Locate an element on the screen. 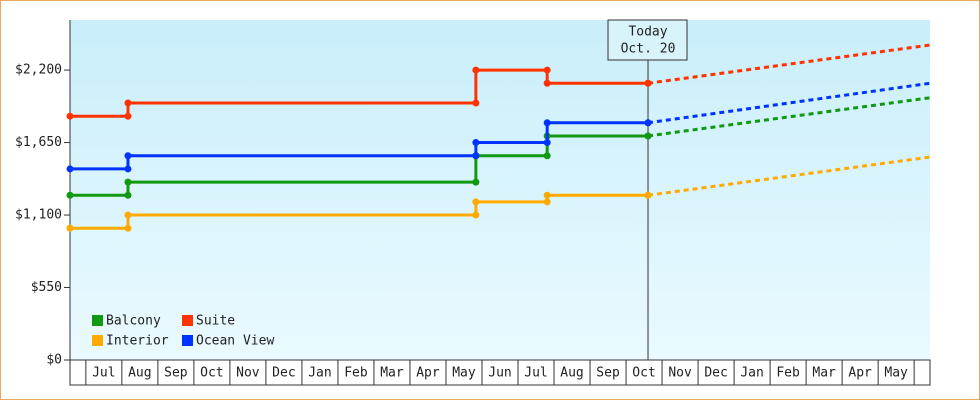  today-box is located at coordinates (647, 40).